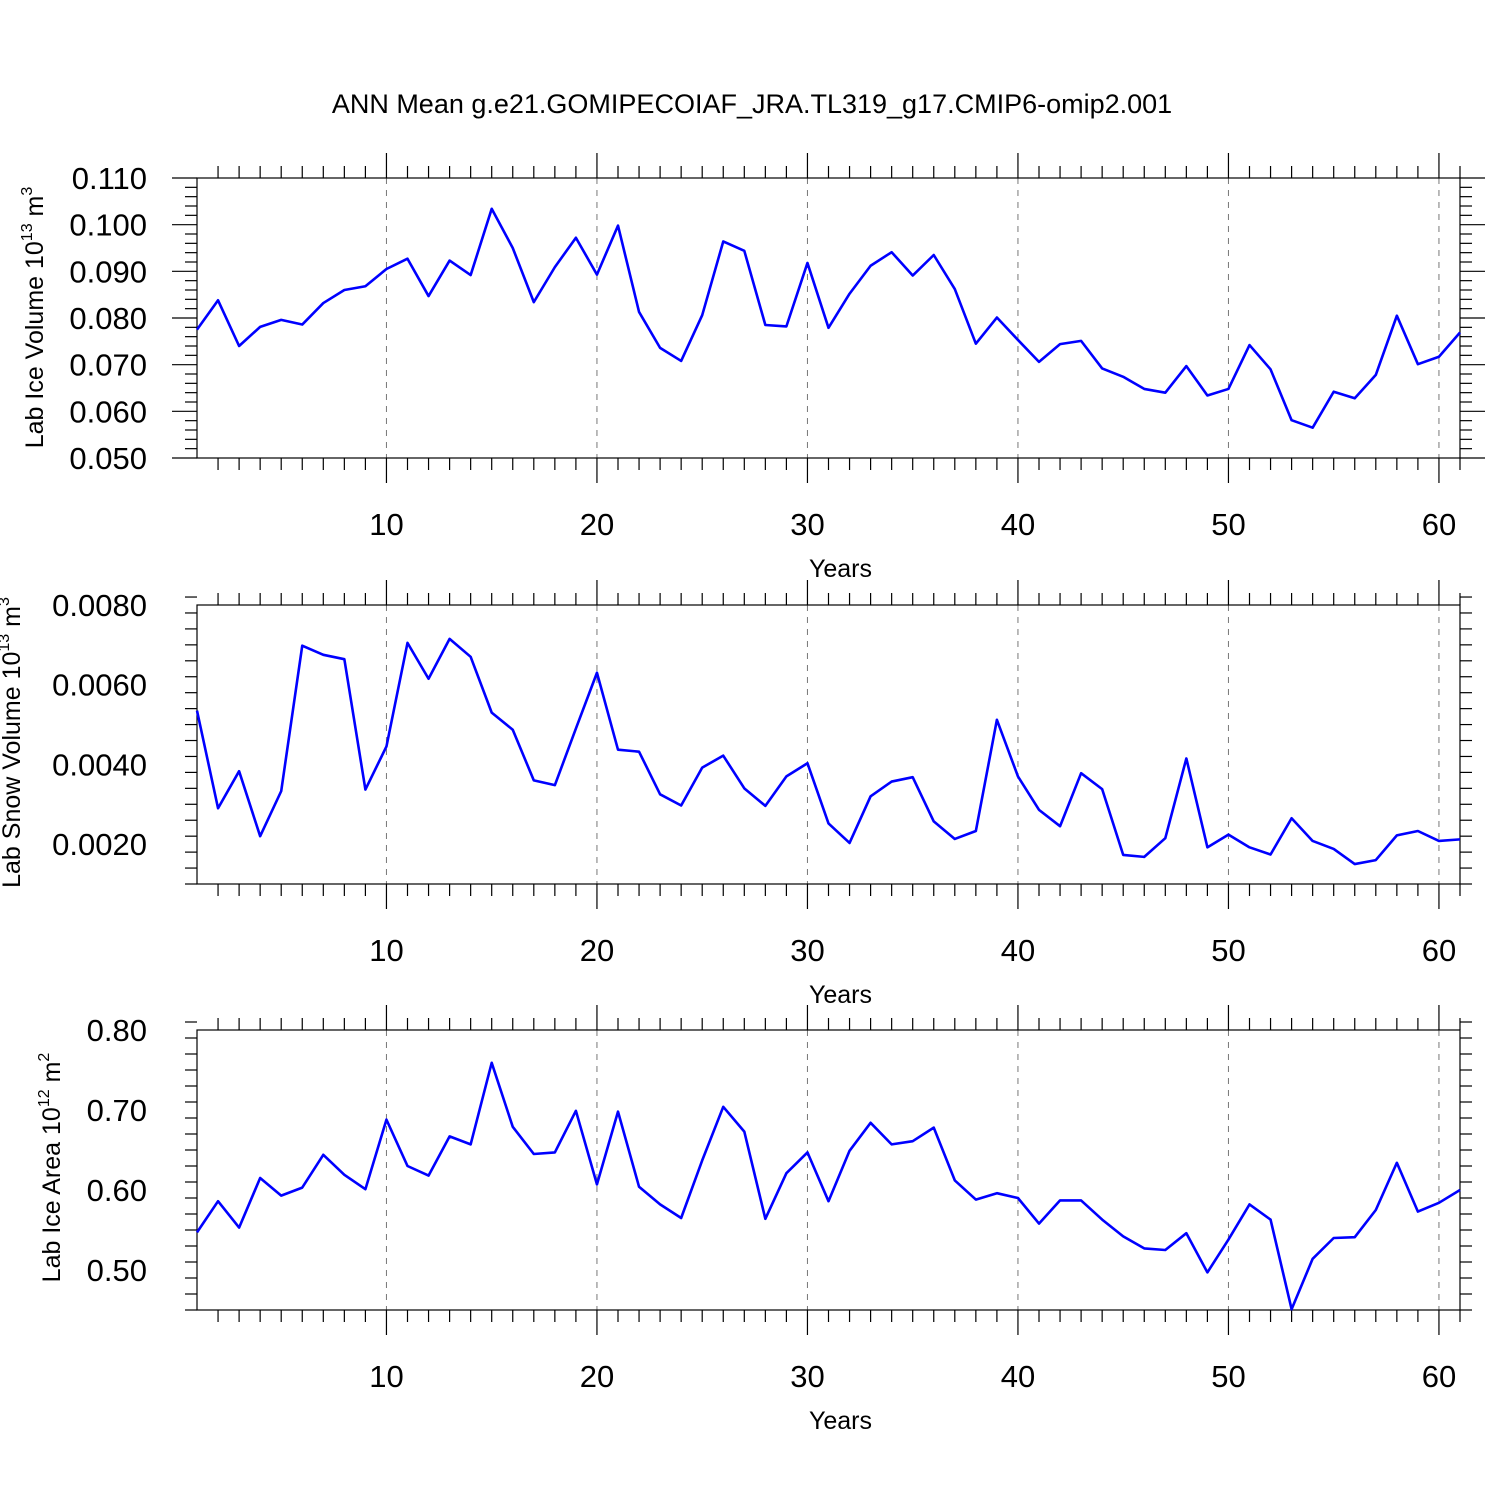 Image resolution: width=1500 pixels, height=1500 pixels. I want to click on y-axis-label: Lab Snow Volume 1013 m3, so click(13, 742).